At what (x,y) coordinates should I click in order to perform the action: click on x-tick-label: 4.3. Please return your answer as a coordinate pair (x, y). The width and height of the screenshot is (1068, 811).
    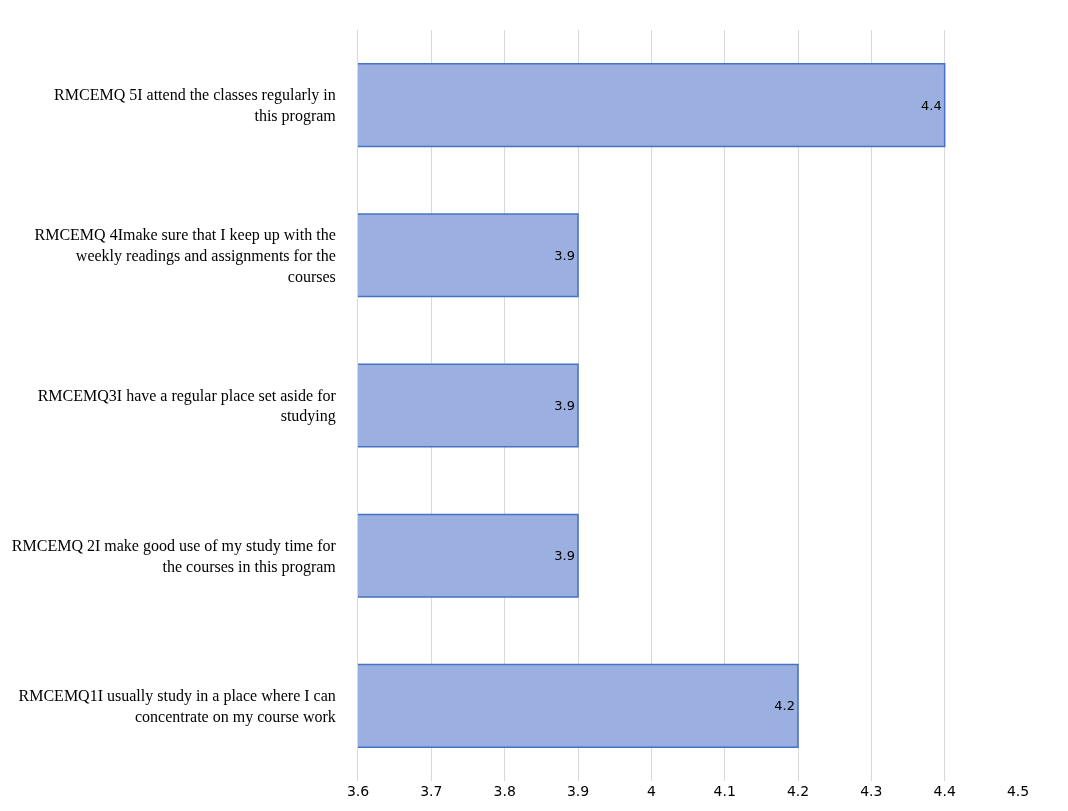
    Looking at the image, I should click on (871, 791).